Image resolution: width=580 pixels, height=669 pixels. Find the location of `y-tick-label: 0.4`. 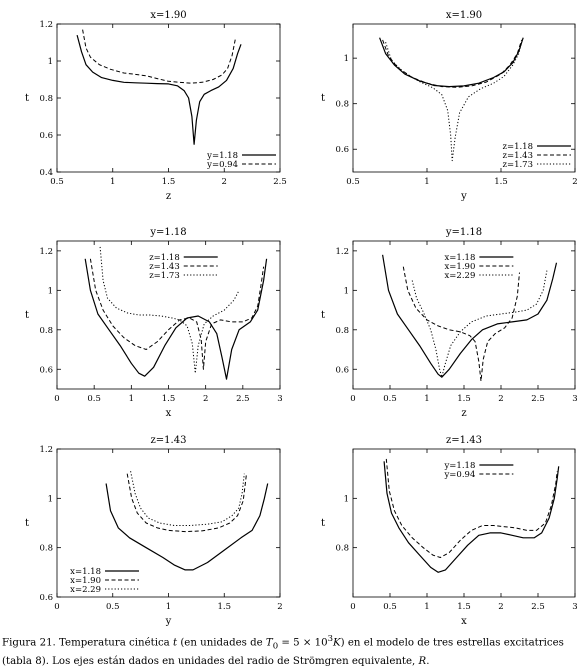

y-tick-label: 0.4 is located at coordinates (46, 173).